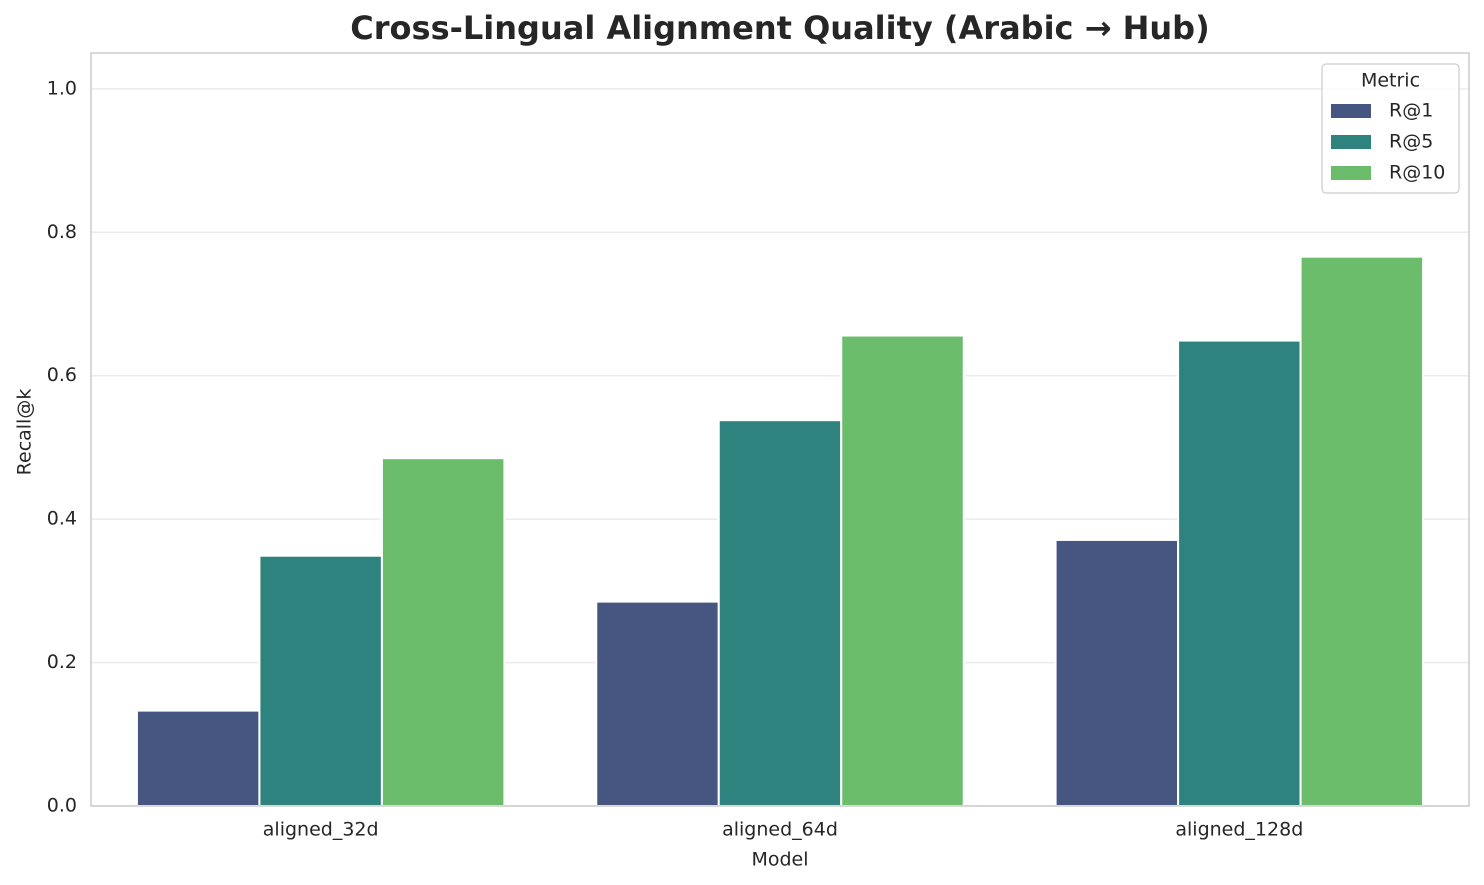 The height and width of the screenshot is (885, 1484). What do you see at coordinates (779, 860) in the screenshot?
I see `x-axis-label: Model` at bounding box center [779, 860].